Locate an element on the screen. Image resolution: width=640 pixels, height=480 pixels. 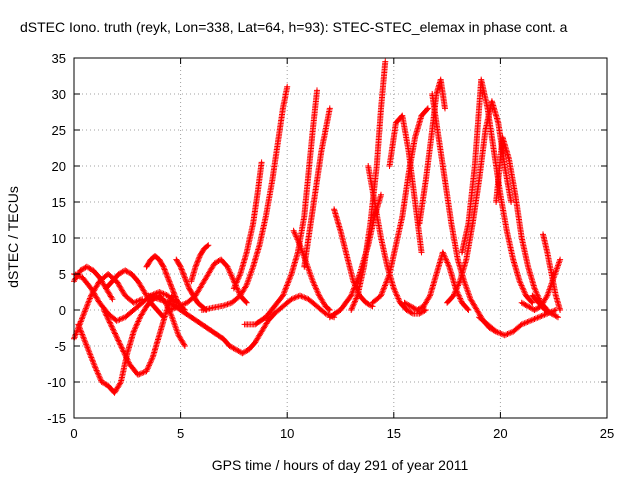
y-tick-label: 10 is located at coordinates (59, 238).